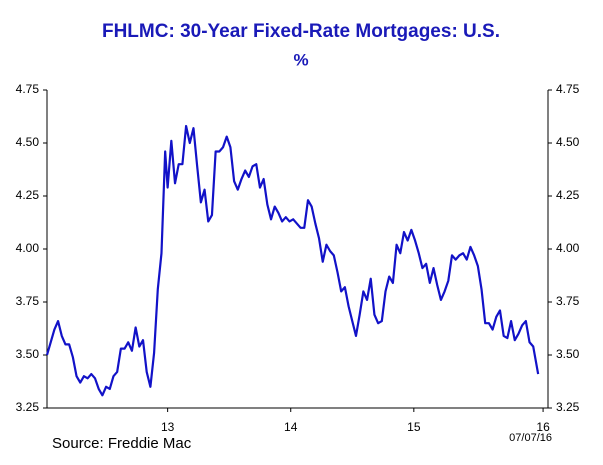  I want to click on y-tick-label: 3.50, so click(28, 354).